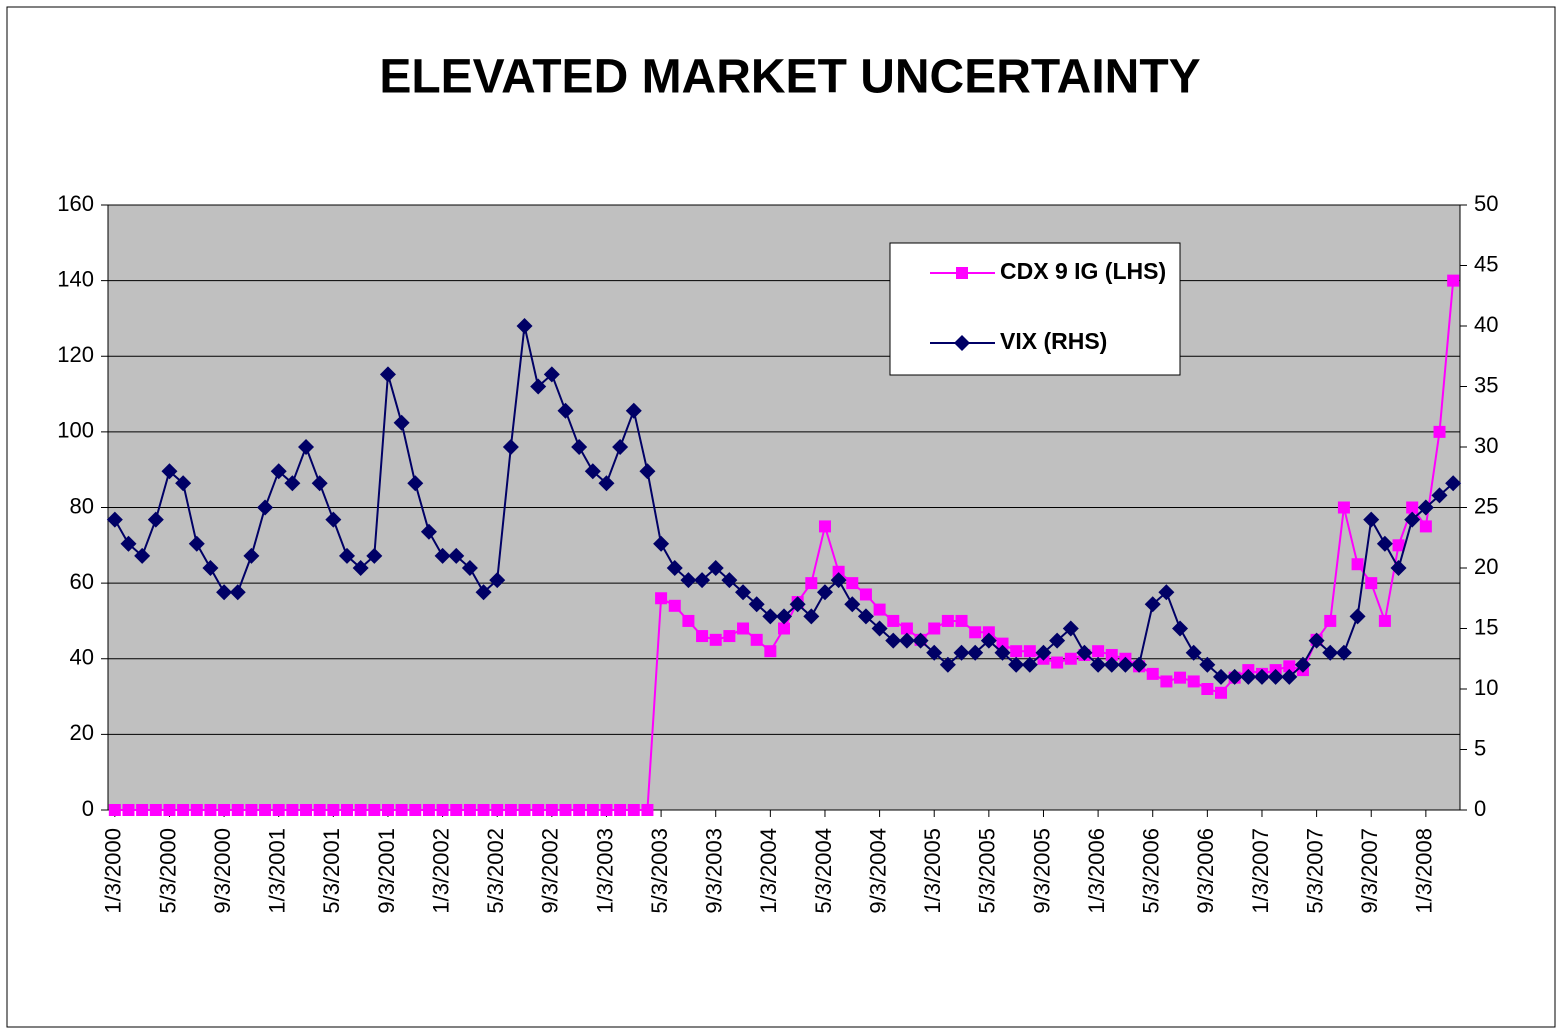 This screenshot has height=1031, width=1558. Describe the element at coordinates (1083, 271) in the screenshot. I see `legend-label: CDX 9 IG (LHS)` at that location.